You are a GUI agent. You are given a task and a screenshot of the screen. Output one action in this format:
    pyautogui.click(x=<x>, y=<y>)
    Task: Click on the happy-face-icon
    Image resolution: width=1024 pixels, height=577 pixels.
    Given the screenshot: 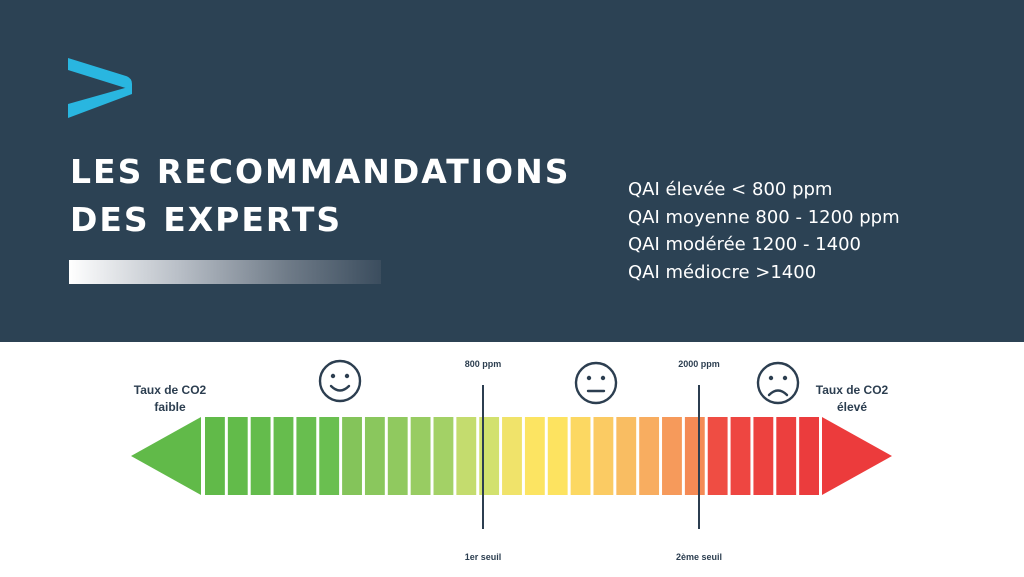 What is the action you would take?
    pyautogui.click(x=340, y=381)
    